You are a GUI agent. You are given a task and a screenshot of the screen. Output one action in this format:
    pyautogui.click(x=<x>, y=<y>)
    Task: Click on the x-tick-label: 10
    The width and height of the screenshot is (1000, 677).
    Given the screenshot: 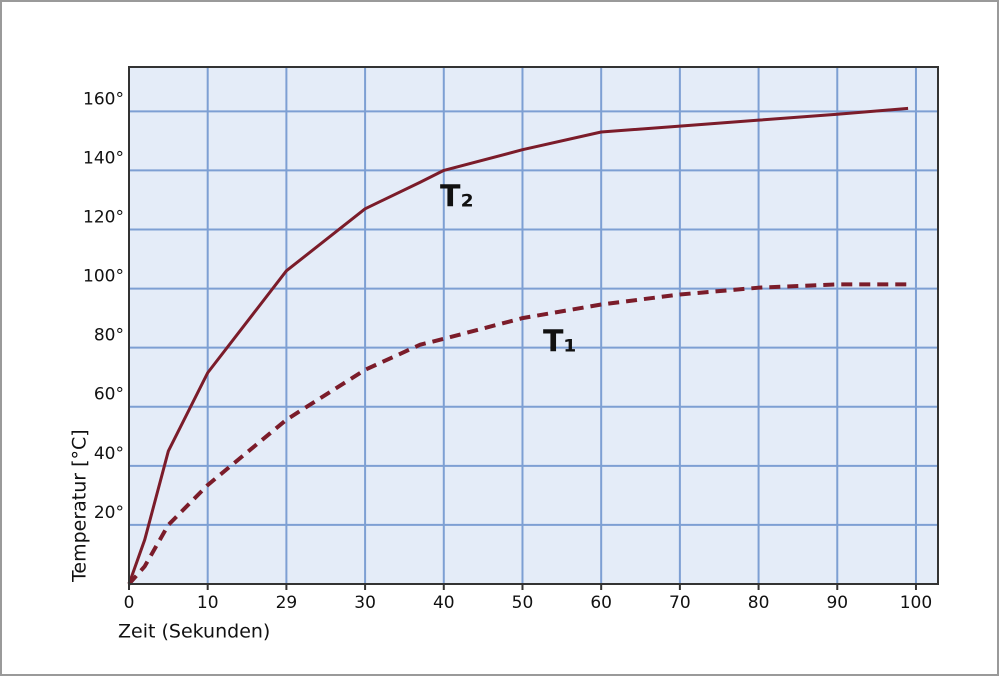 What is the action you would take?
    pyautogui.click(x=208, y=603)
    